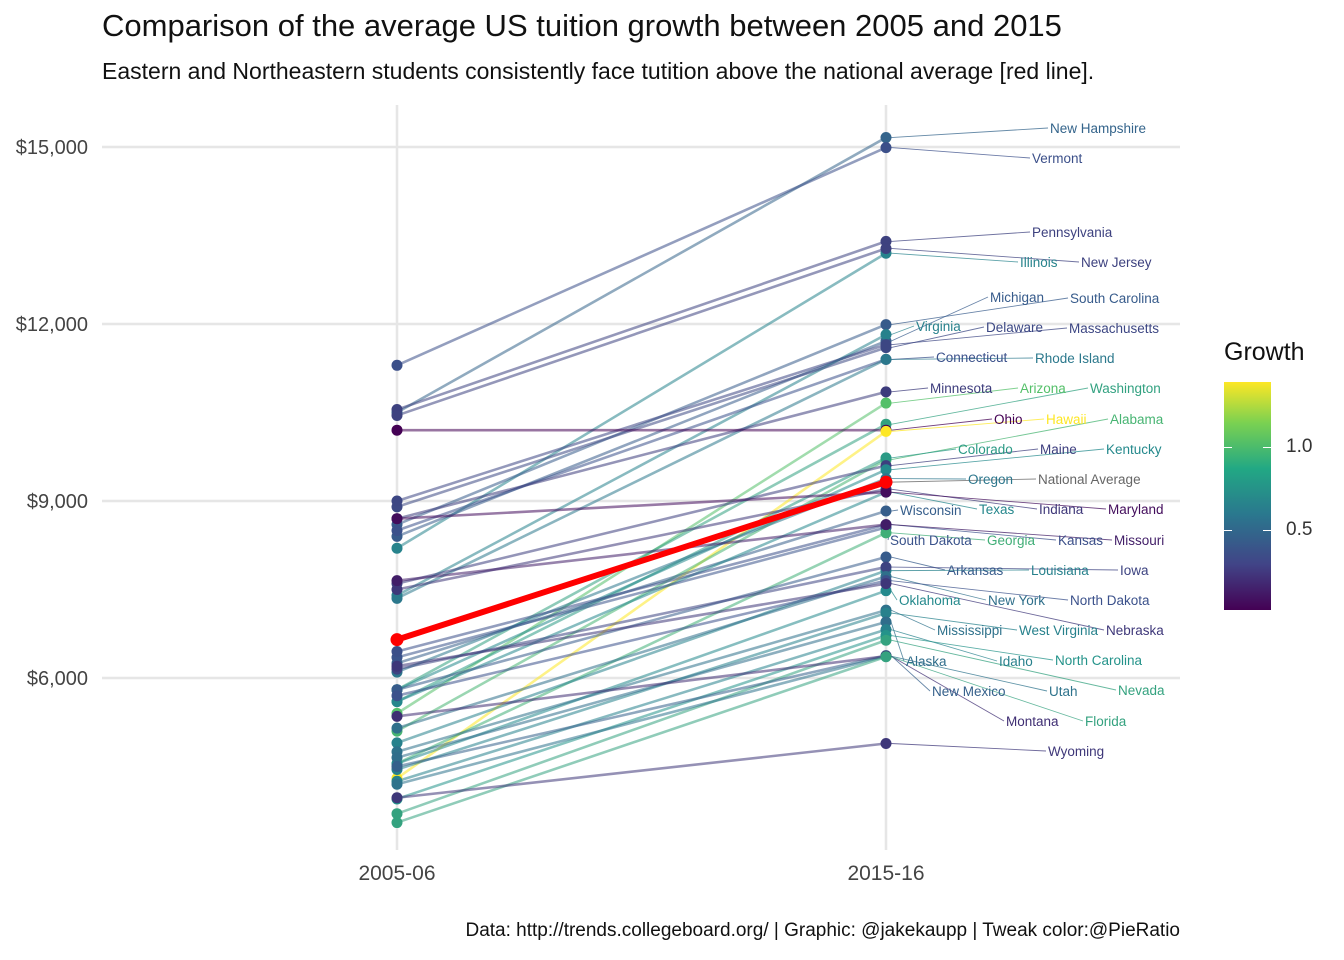 The height and width of the screenshot is (960, 1344). I want to click on state-label: Indiana, so click(1061, 509).